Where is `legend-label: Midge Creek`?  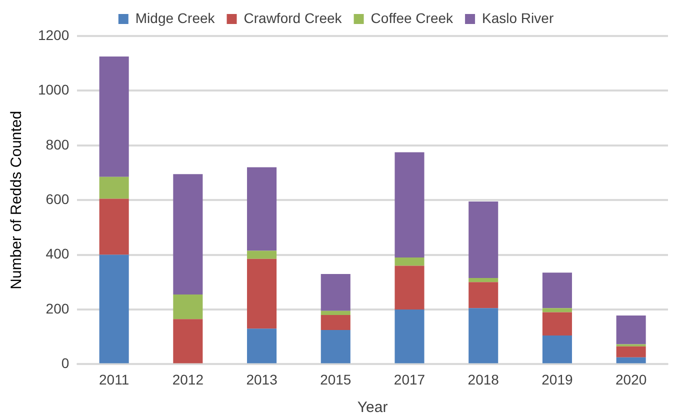 legend-label: Midge Creek is located at coordinates (175, 18).